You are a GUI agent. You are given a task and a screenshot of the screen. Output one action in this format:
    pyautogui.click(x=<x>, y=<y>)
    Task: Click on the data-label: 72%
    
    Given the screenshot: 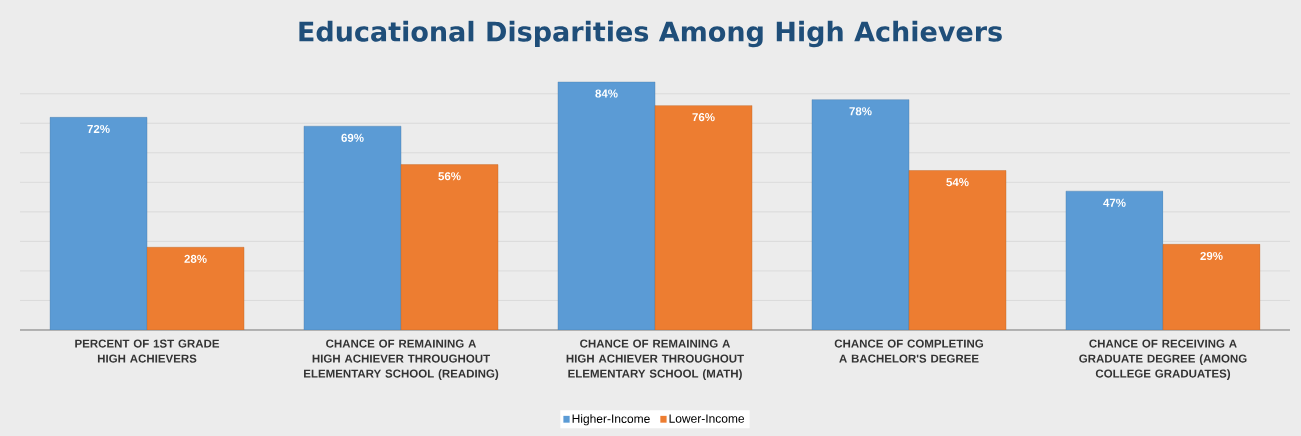 What is the action you would take?
    pyautogui.click(x=98, y=129)
    